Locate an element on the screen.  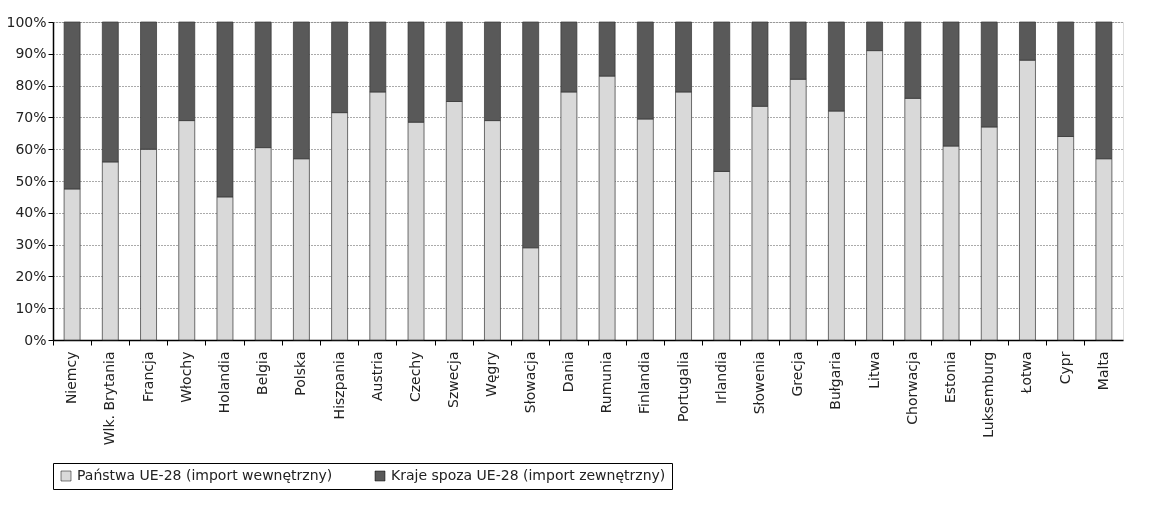
x-tick-label: Słowenia is located at coordinates (758, 383).